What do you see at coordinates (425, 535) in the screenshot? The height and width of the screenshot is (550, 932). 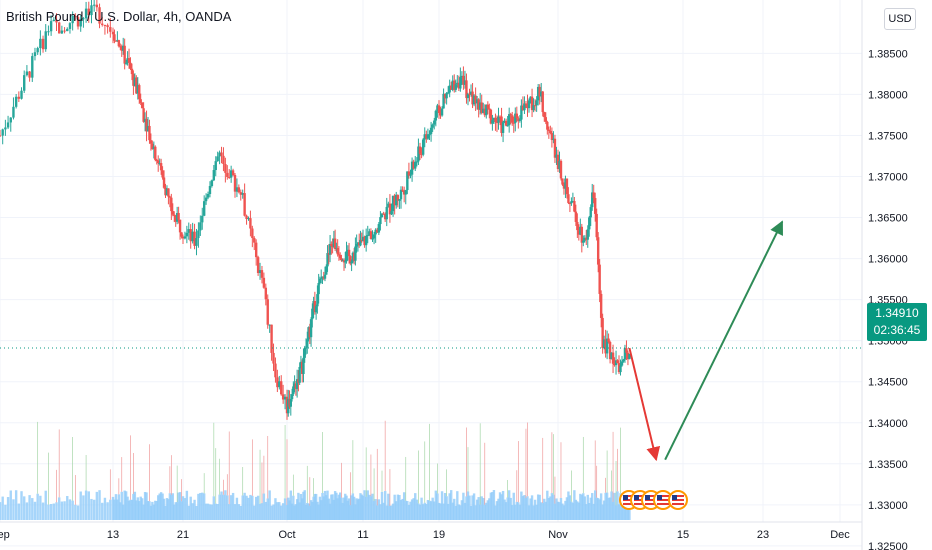 I see `time-axis: Sep 13 21 Oct 11 19 Nov 15 23 Dec` at bounding box center [425, 535].